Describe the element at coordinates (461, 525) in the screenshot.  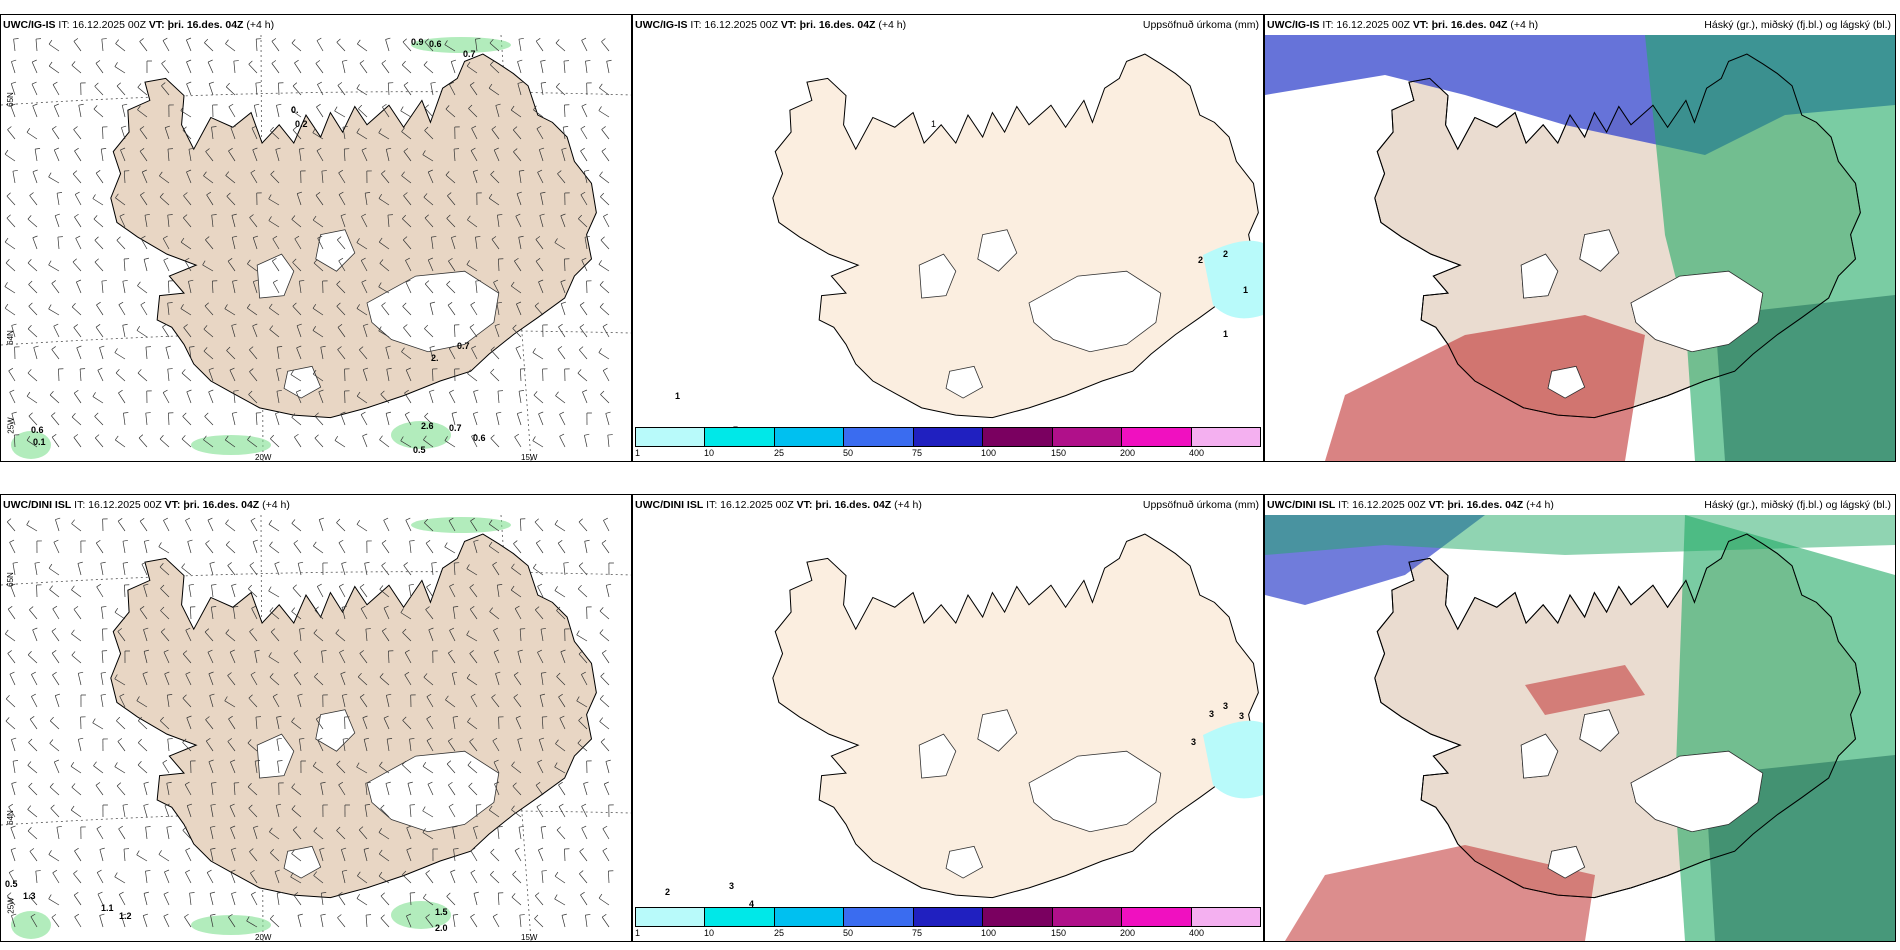
I see `precip-blob` at that location.